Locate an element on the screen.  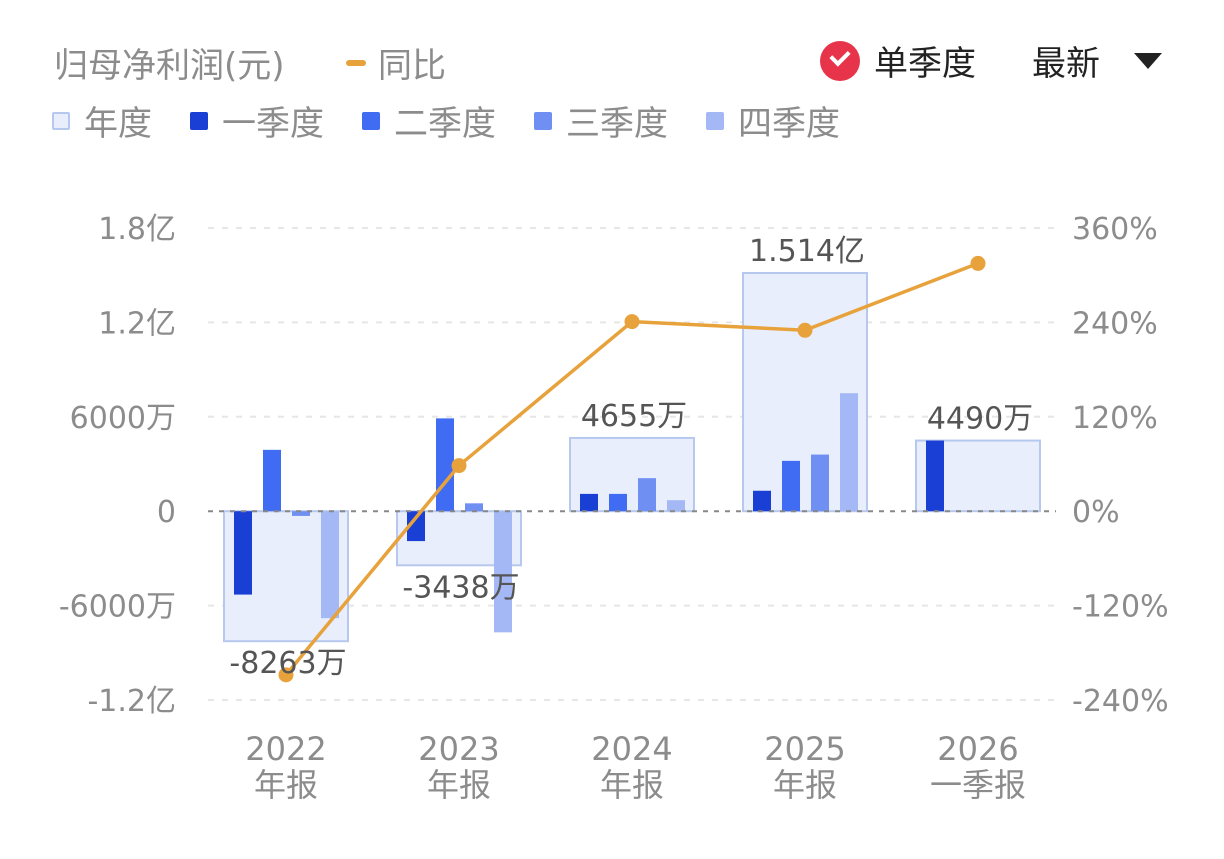
caret-down-icon is located at coordinates (1148, 60).